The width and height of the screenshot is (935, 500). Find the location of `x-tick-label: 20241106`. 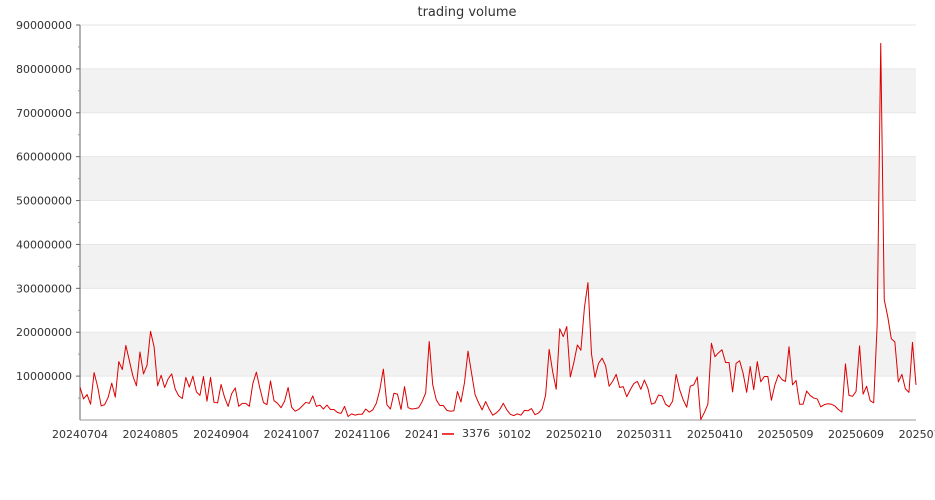

x-tick-label: 20241106 is located at coordinates (362, 434).